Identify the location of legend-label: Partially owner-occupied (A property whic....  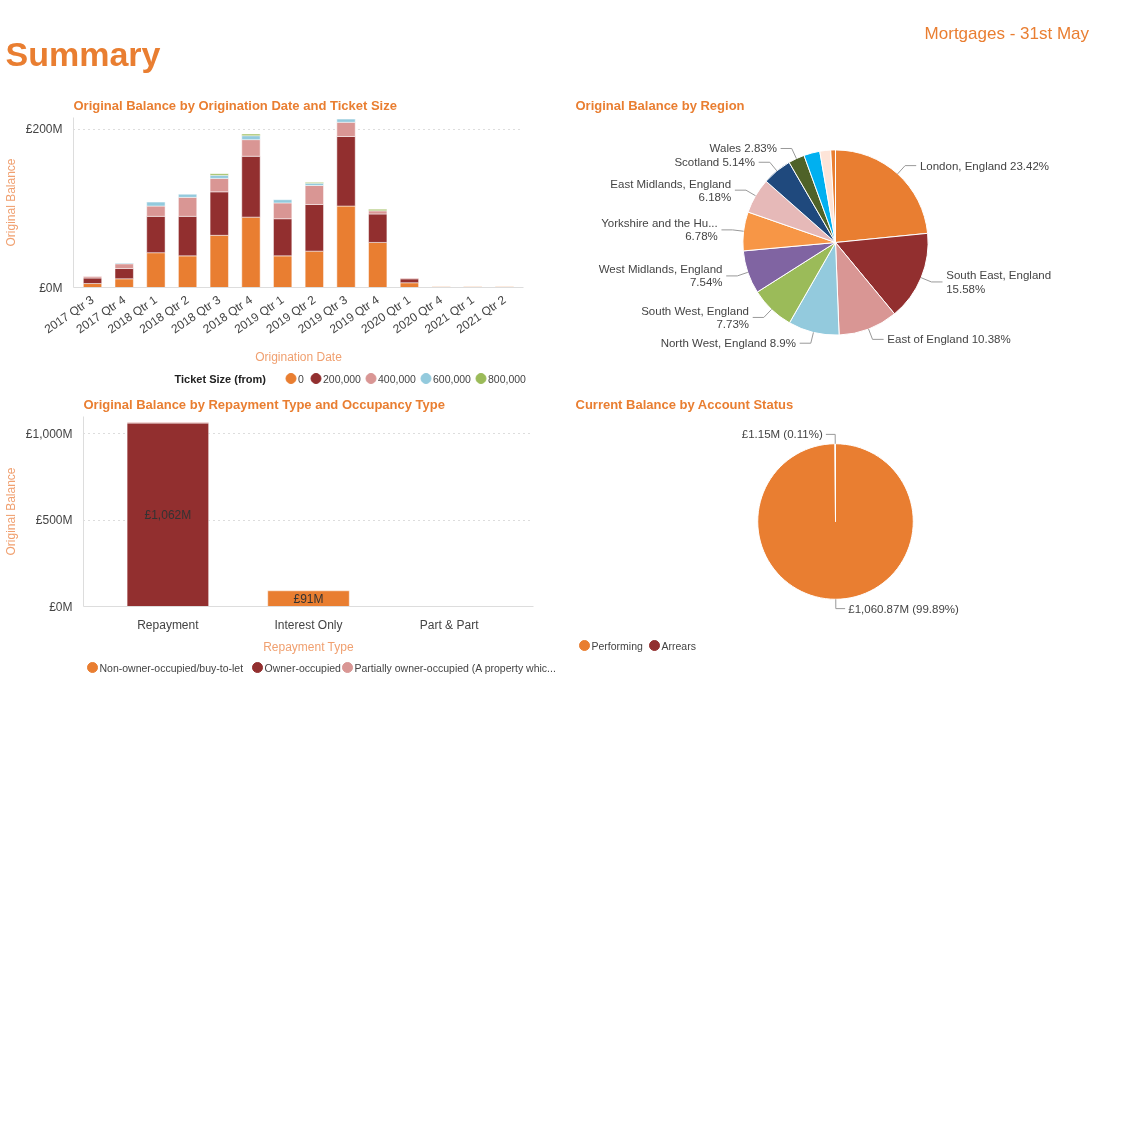
(455, 667).